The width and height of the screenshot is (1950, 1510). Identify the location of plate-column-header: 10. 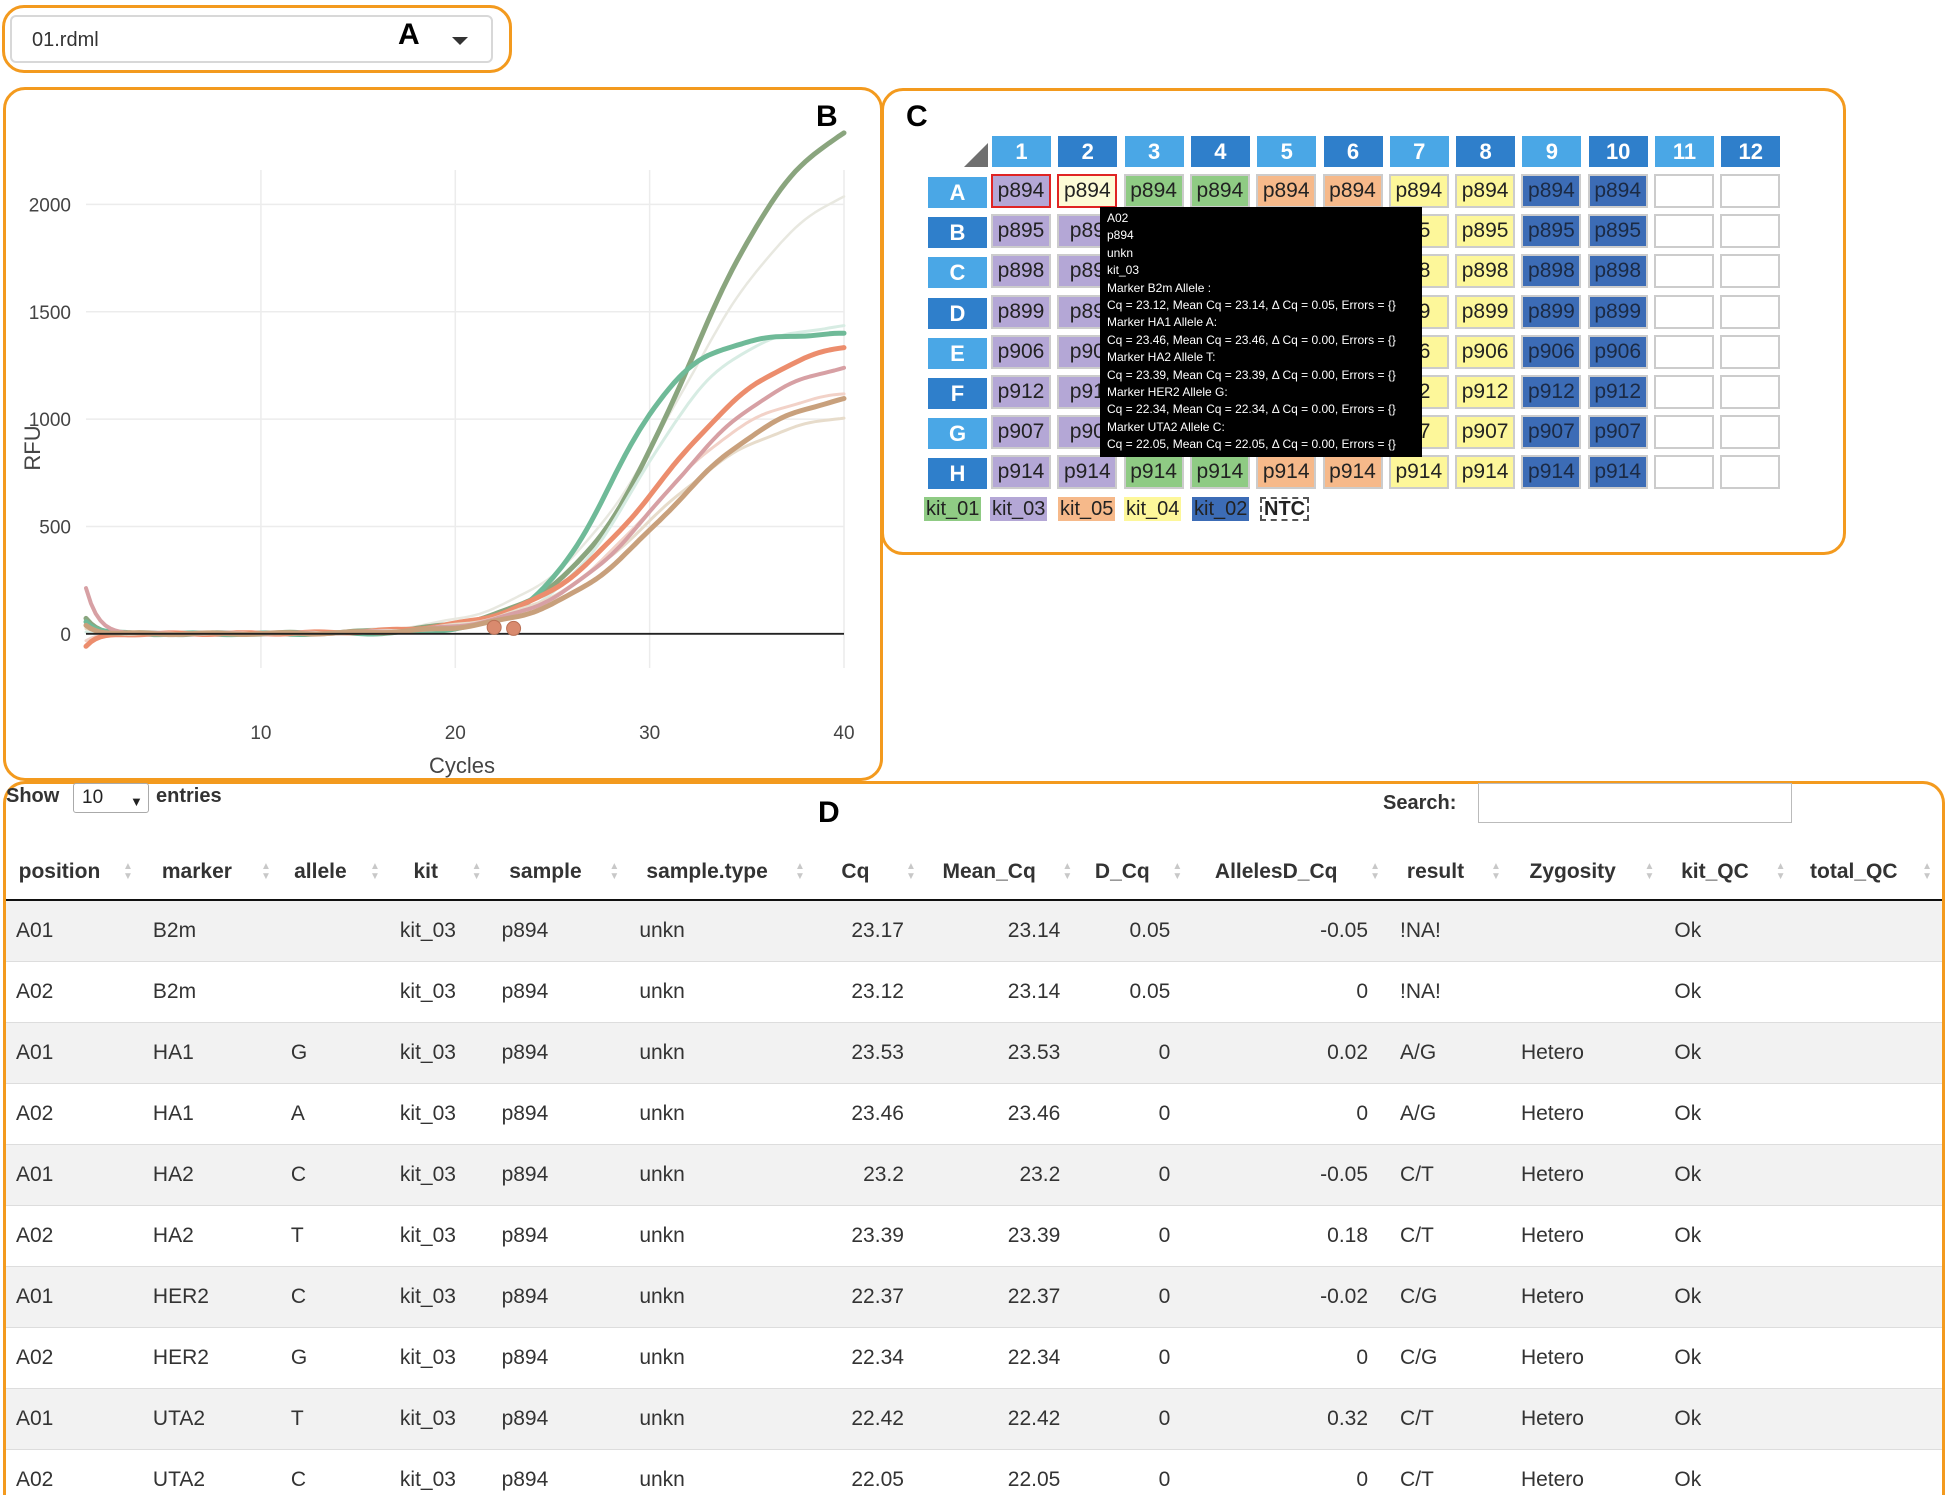
(1618, 151).